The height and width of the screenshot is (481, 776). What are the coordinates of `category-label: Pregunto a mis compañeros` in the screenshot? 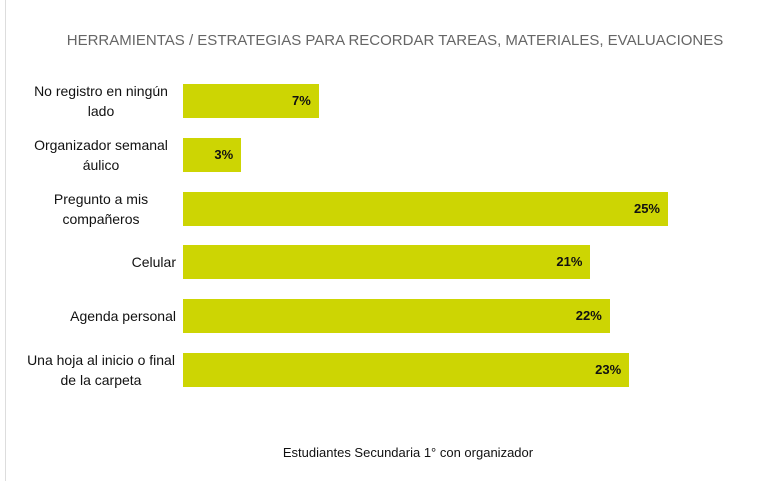 It's located at (93, 209).